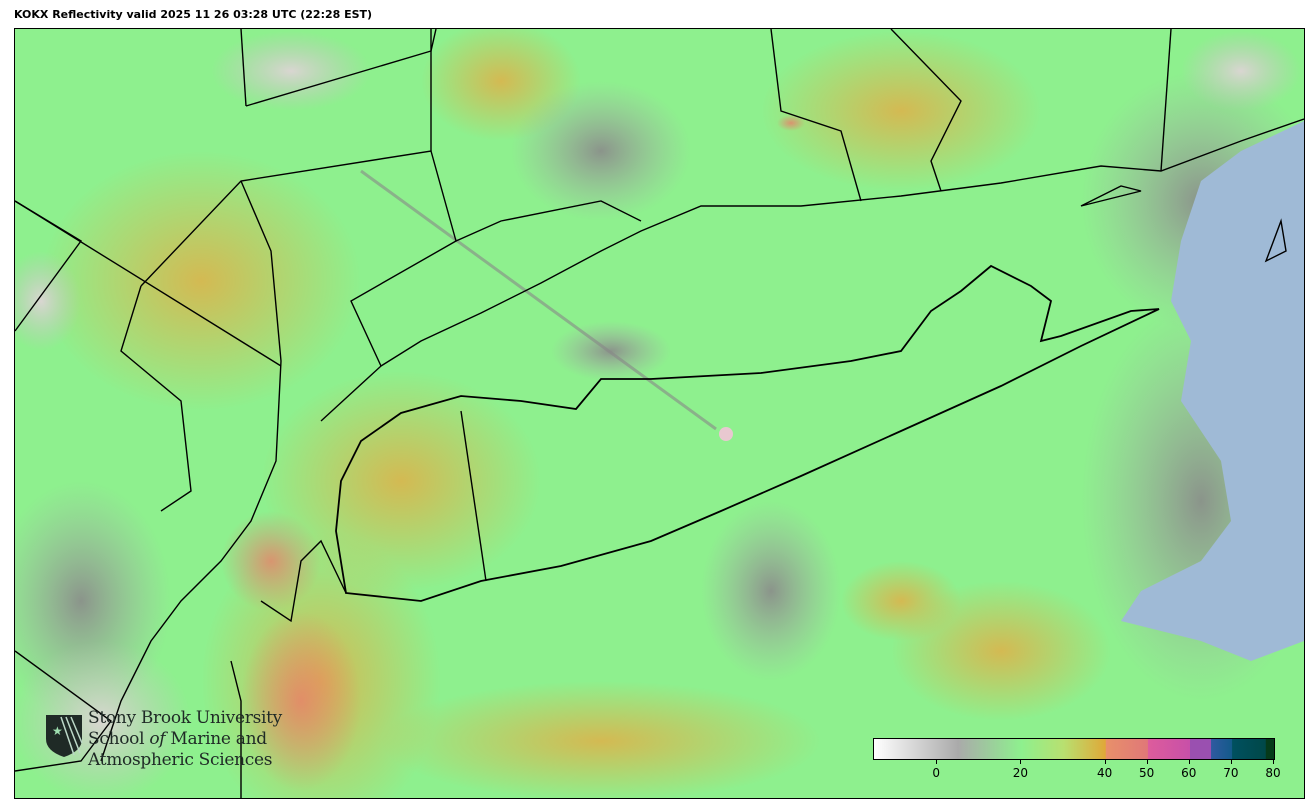  I want to click on colorbar-tick-label: 0, so click(936, 773).